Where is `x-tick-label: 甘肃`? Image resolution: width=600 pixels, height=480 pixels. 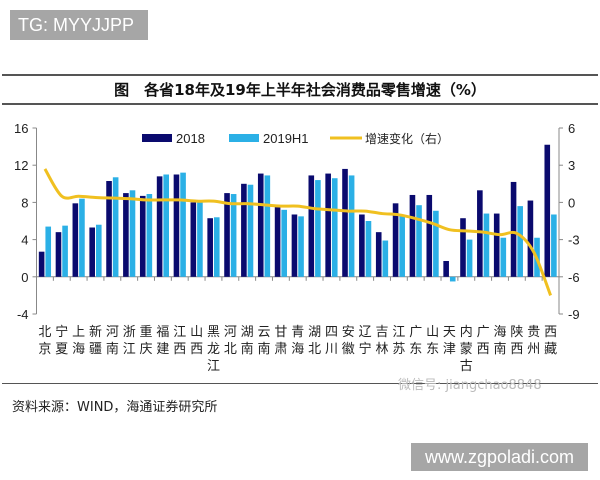
x-tick-label: 甘肃 is located at coordinates (280, 340).